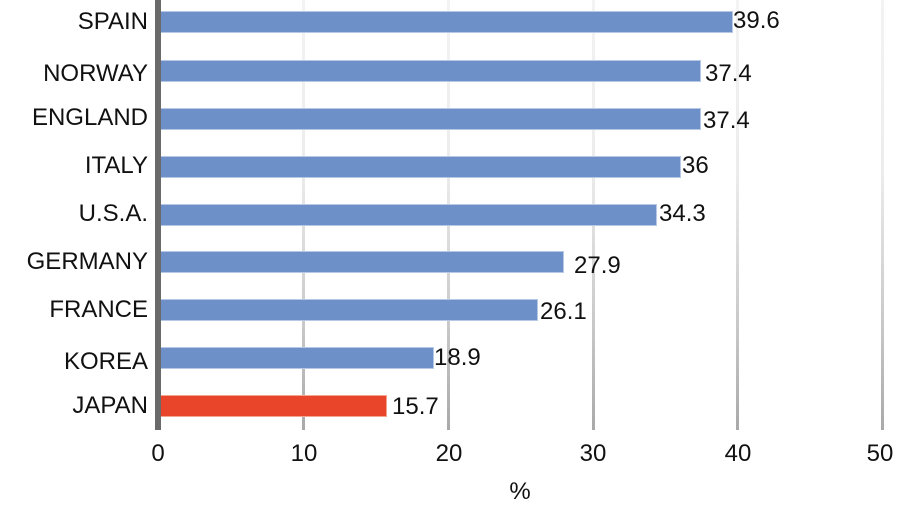 This screenshot has width=898, height=507. I want to click on category-label-germany: GERMANY, so click(87, 261).